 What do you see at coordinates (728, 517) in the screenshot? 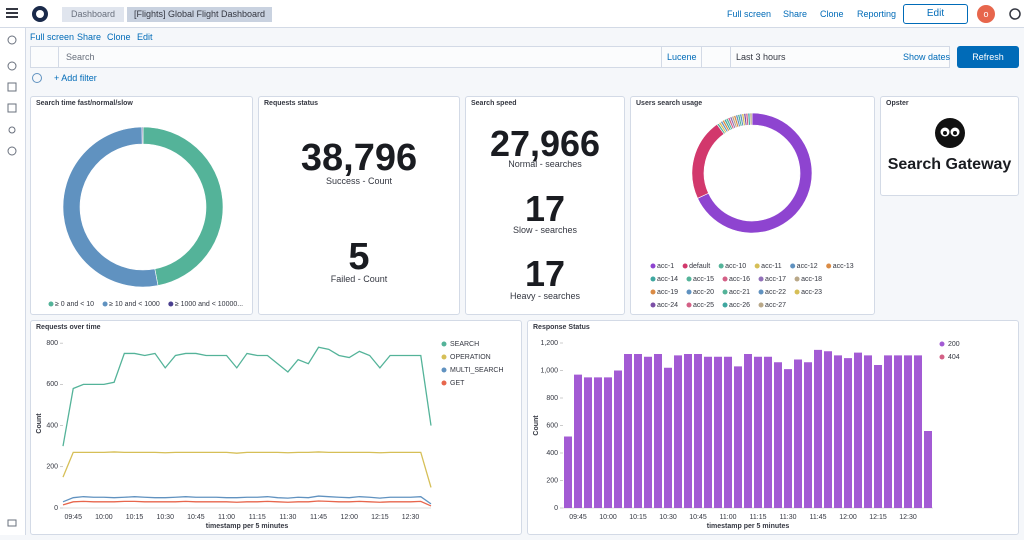
I see `x-tick-label: 11:00` at bounding box center [728, 517].